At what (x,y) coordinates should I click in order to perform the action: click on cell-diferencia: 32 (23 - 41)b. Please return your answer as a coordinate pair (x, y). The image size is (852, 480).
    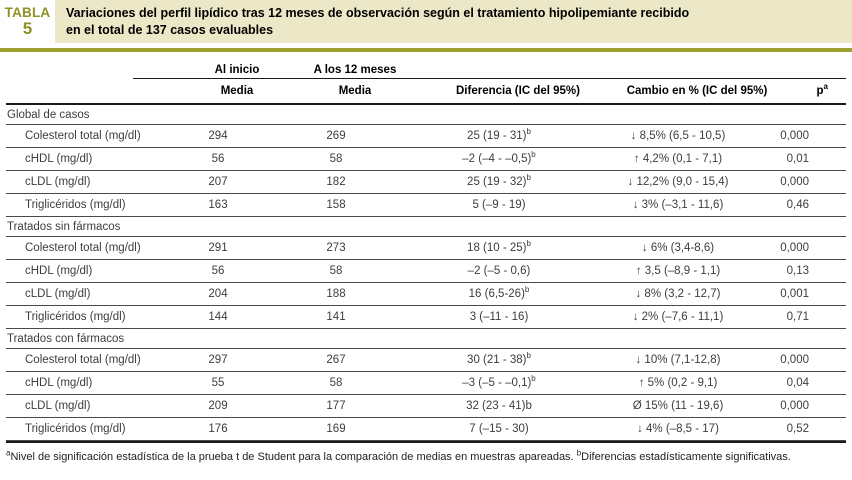
    Looking at the image, I should click on (499, 406).